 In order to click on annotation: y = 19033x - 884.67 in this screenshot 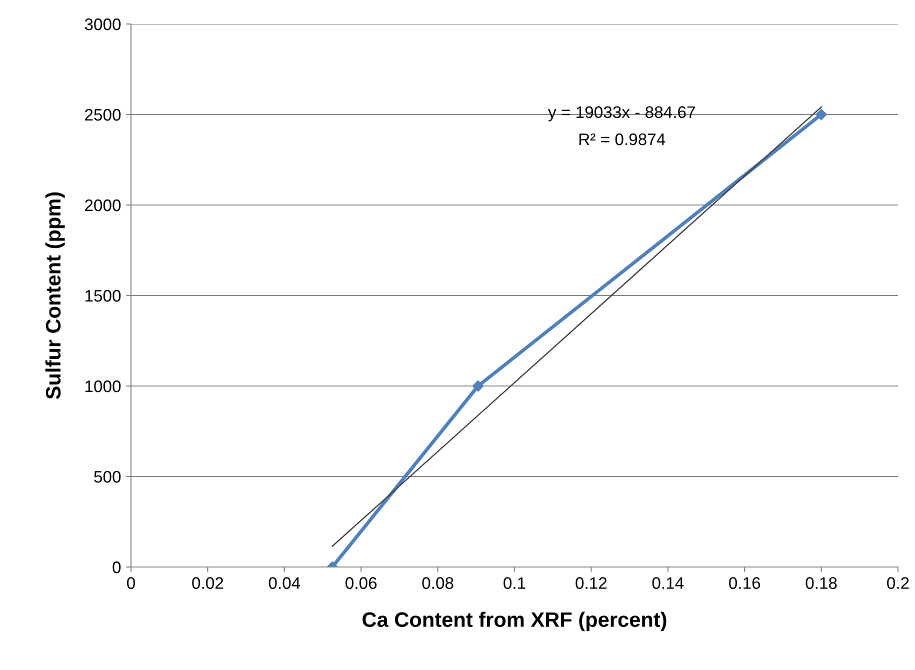, I will do `click(621, 114)`.